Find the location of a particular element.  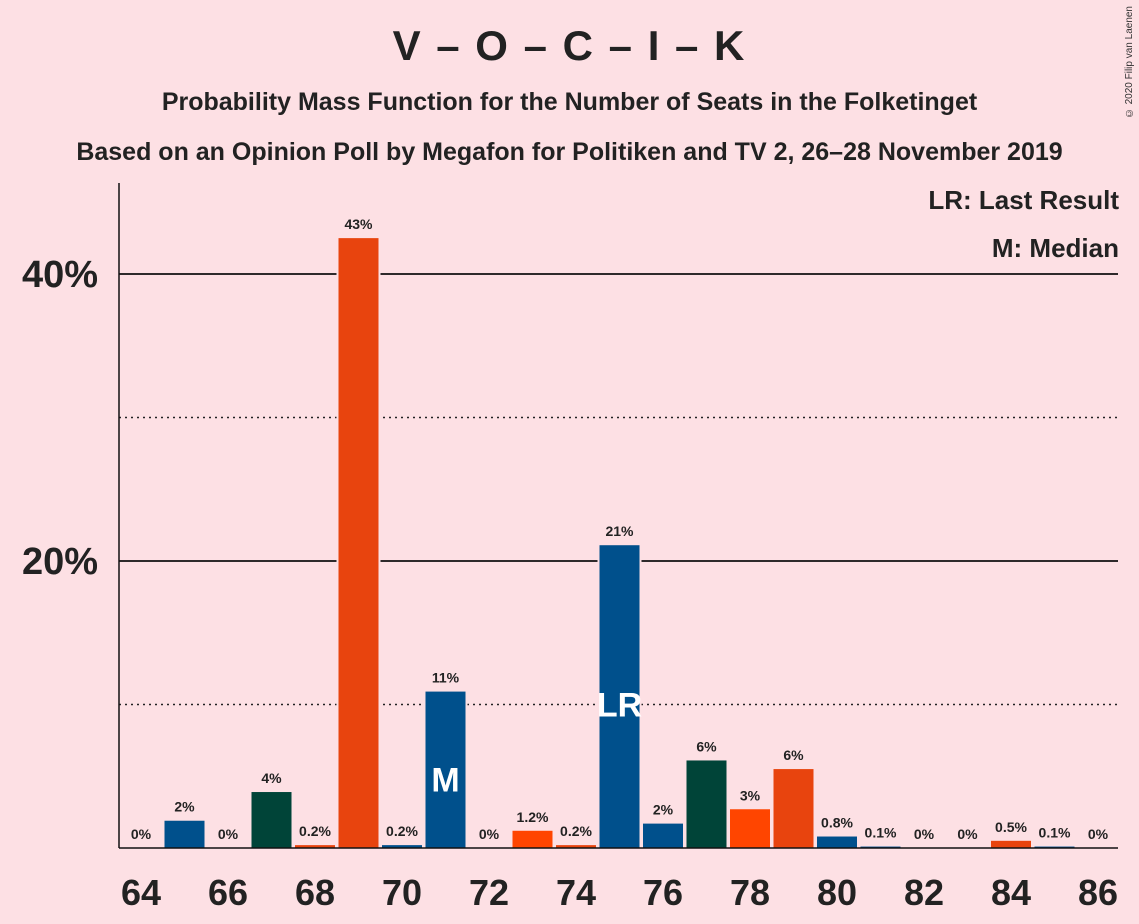

x-tick-label: 82 is located at coordinates (924, 892).